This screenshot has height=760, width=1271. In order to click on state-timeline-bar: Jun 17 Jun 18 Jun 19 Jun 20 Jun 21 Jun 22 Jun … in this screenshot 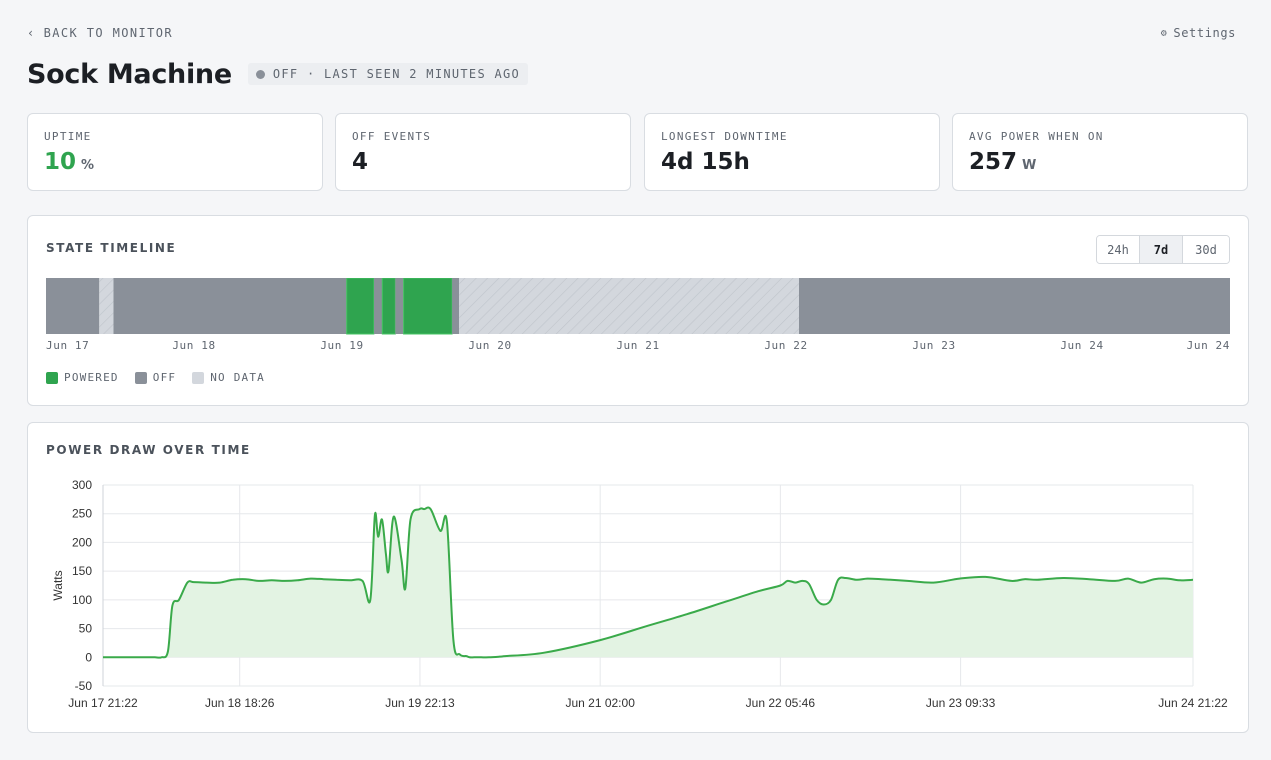, I will do `click(638, 315)`.